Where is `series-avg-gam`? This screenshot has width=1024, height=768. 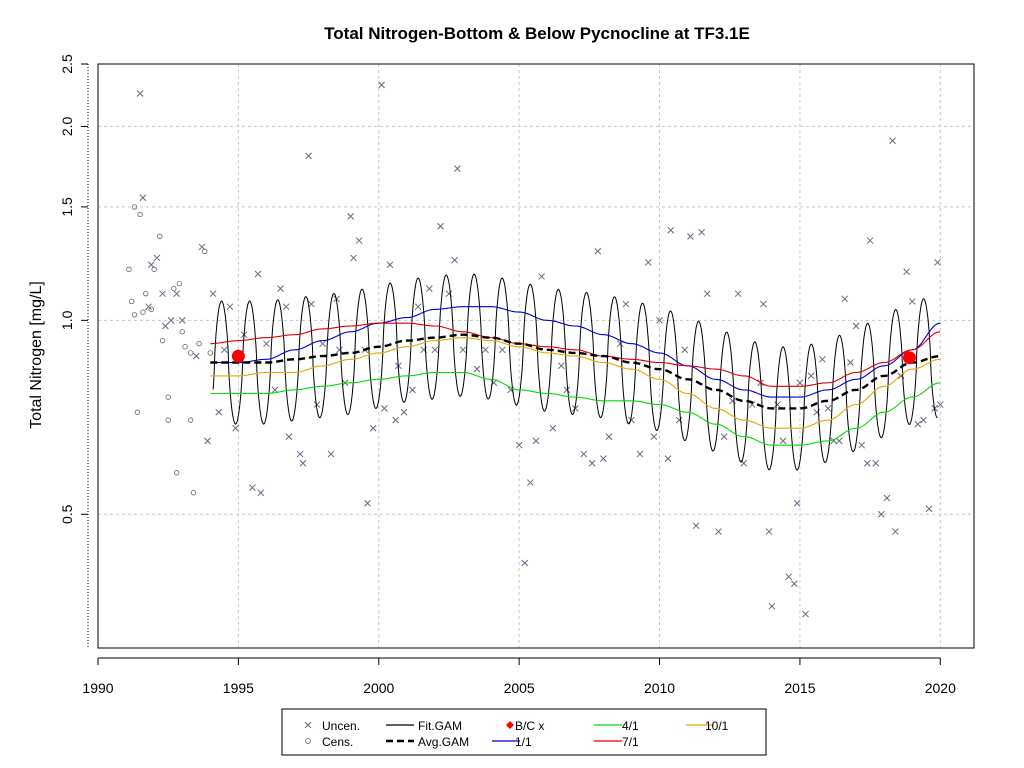 series-avg-gam is located at coordinates (575, 371).